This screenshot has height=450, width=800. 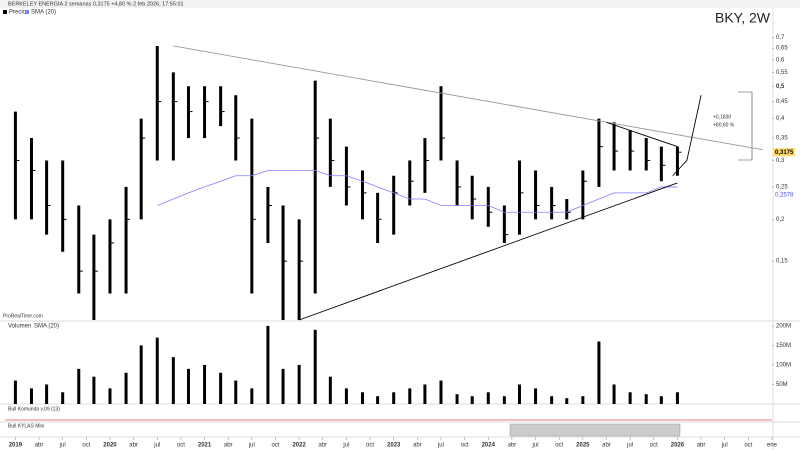 What do you see at coordinates (780, 38) in the screenshot?
I see `y-tick-label: 0,7` at bounding box center [780, 38].